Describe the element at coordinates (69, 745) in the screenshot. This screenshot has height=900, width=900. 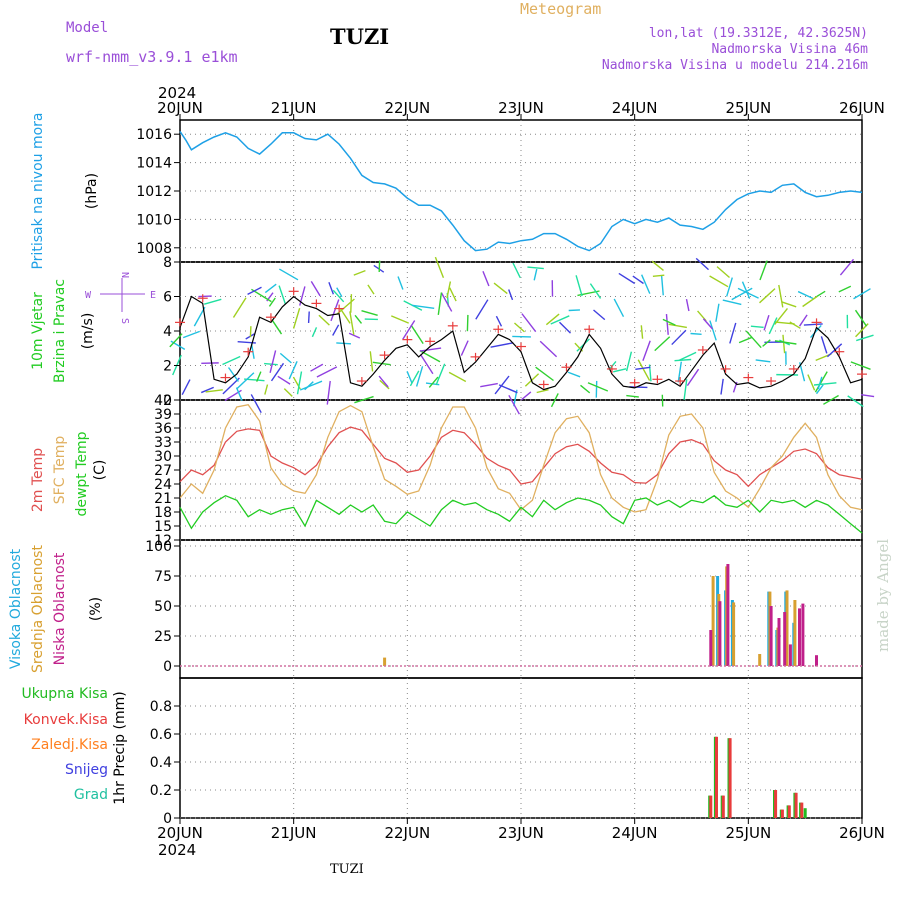
I see `precip-legend-2: Zaledj.Kisa` at that location.